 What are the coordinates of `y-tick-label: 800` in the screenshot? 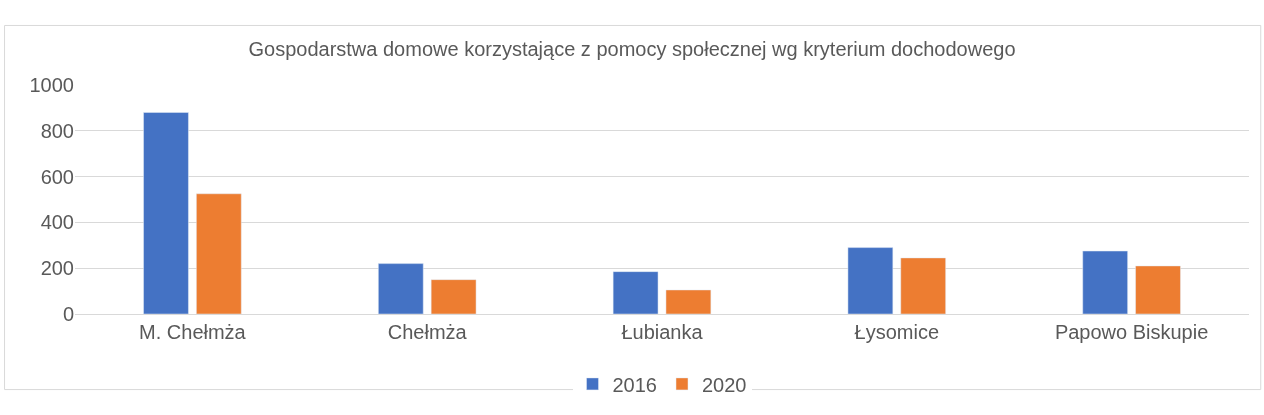 It's located at (57, 130).